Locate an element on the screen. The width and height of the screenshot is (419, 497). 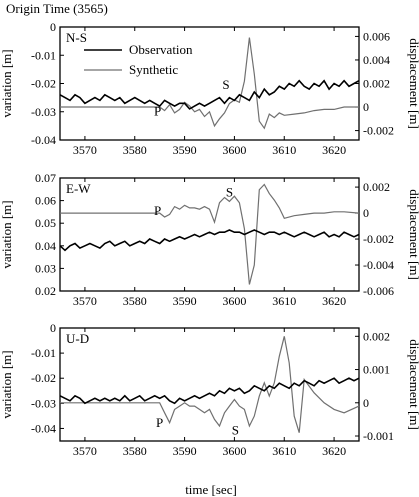
figure-title: Origin Time (3565) is located at coordinates (57, 8).